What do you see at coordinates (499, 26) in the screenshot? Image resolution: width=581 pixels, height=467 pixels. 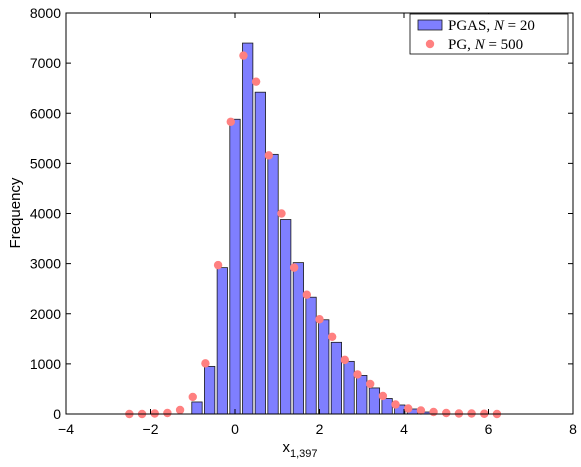 I see `legend-label-pgas-var: N` at bounding box center [499, 26].